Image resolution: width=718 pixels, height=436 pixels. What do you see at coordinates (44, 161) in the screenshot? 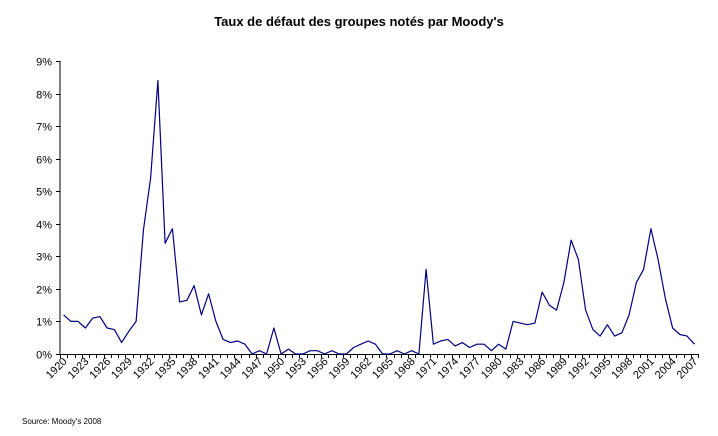
I see `y-tick-label: 6%` at bounding box center [44, 161].